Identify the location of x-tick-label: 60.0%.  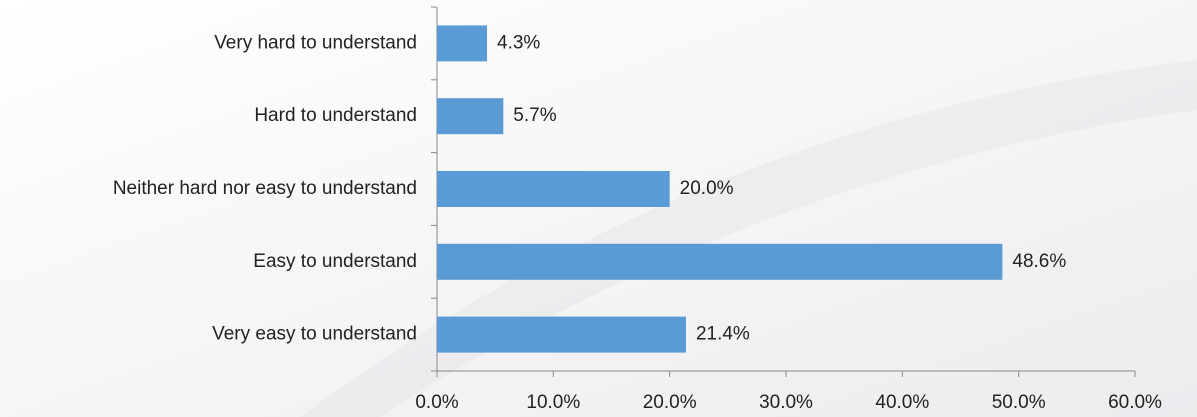
(1135, 402).